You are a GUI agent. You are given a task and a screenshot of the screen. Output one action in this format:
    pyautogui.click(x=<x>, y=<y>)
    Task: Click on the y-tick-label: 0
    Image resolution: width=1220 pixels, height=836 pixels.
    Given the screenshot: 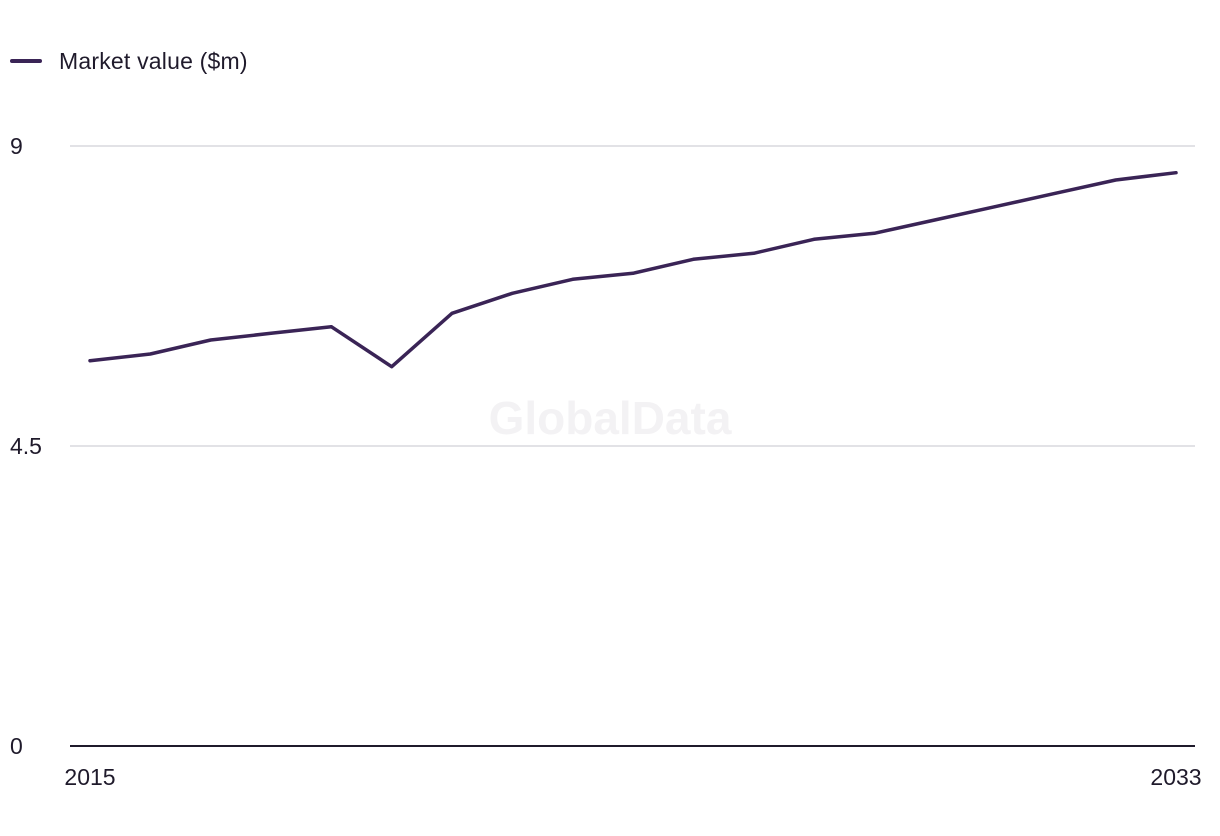 What is the action you would take?
    pyautogui.click(x=16, y=746)
    